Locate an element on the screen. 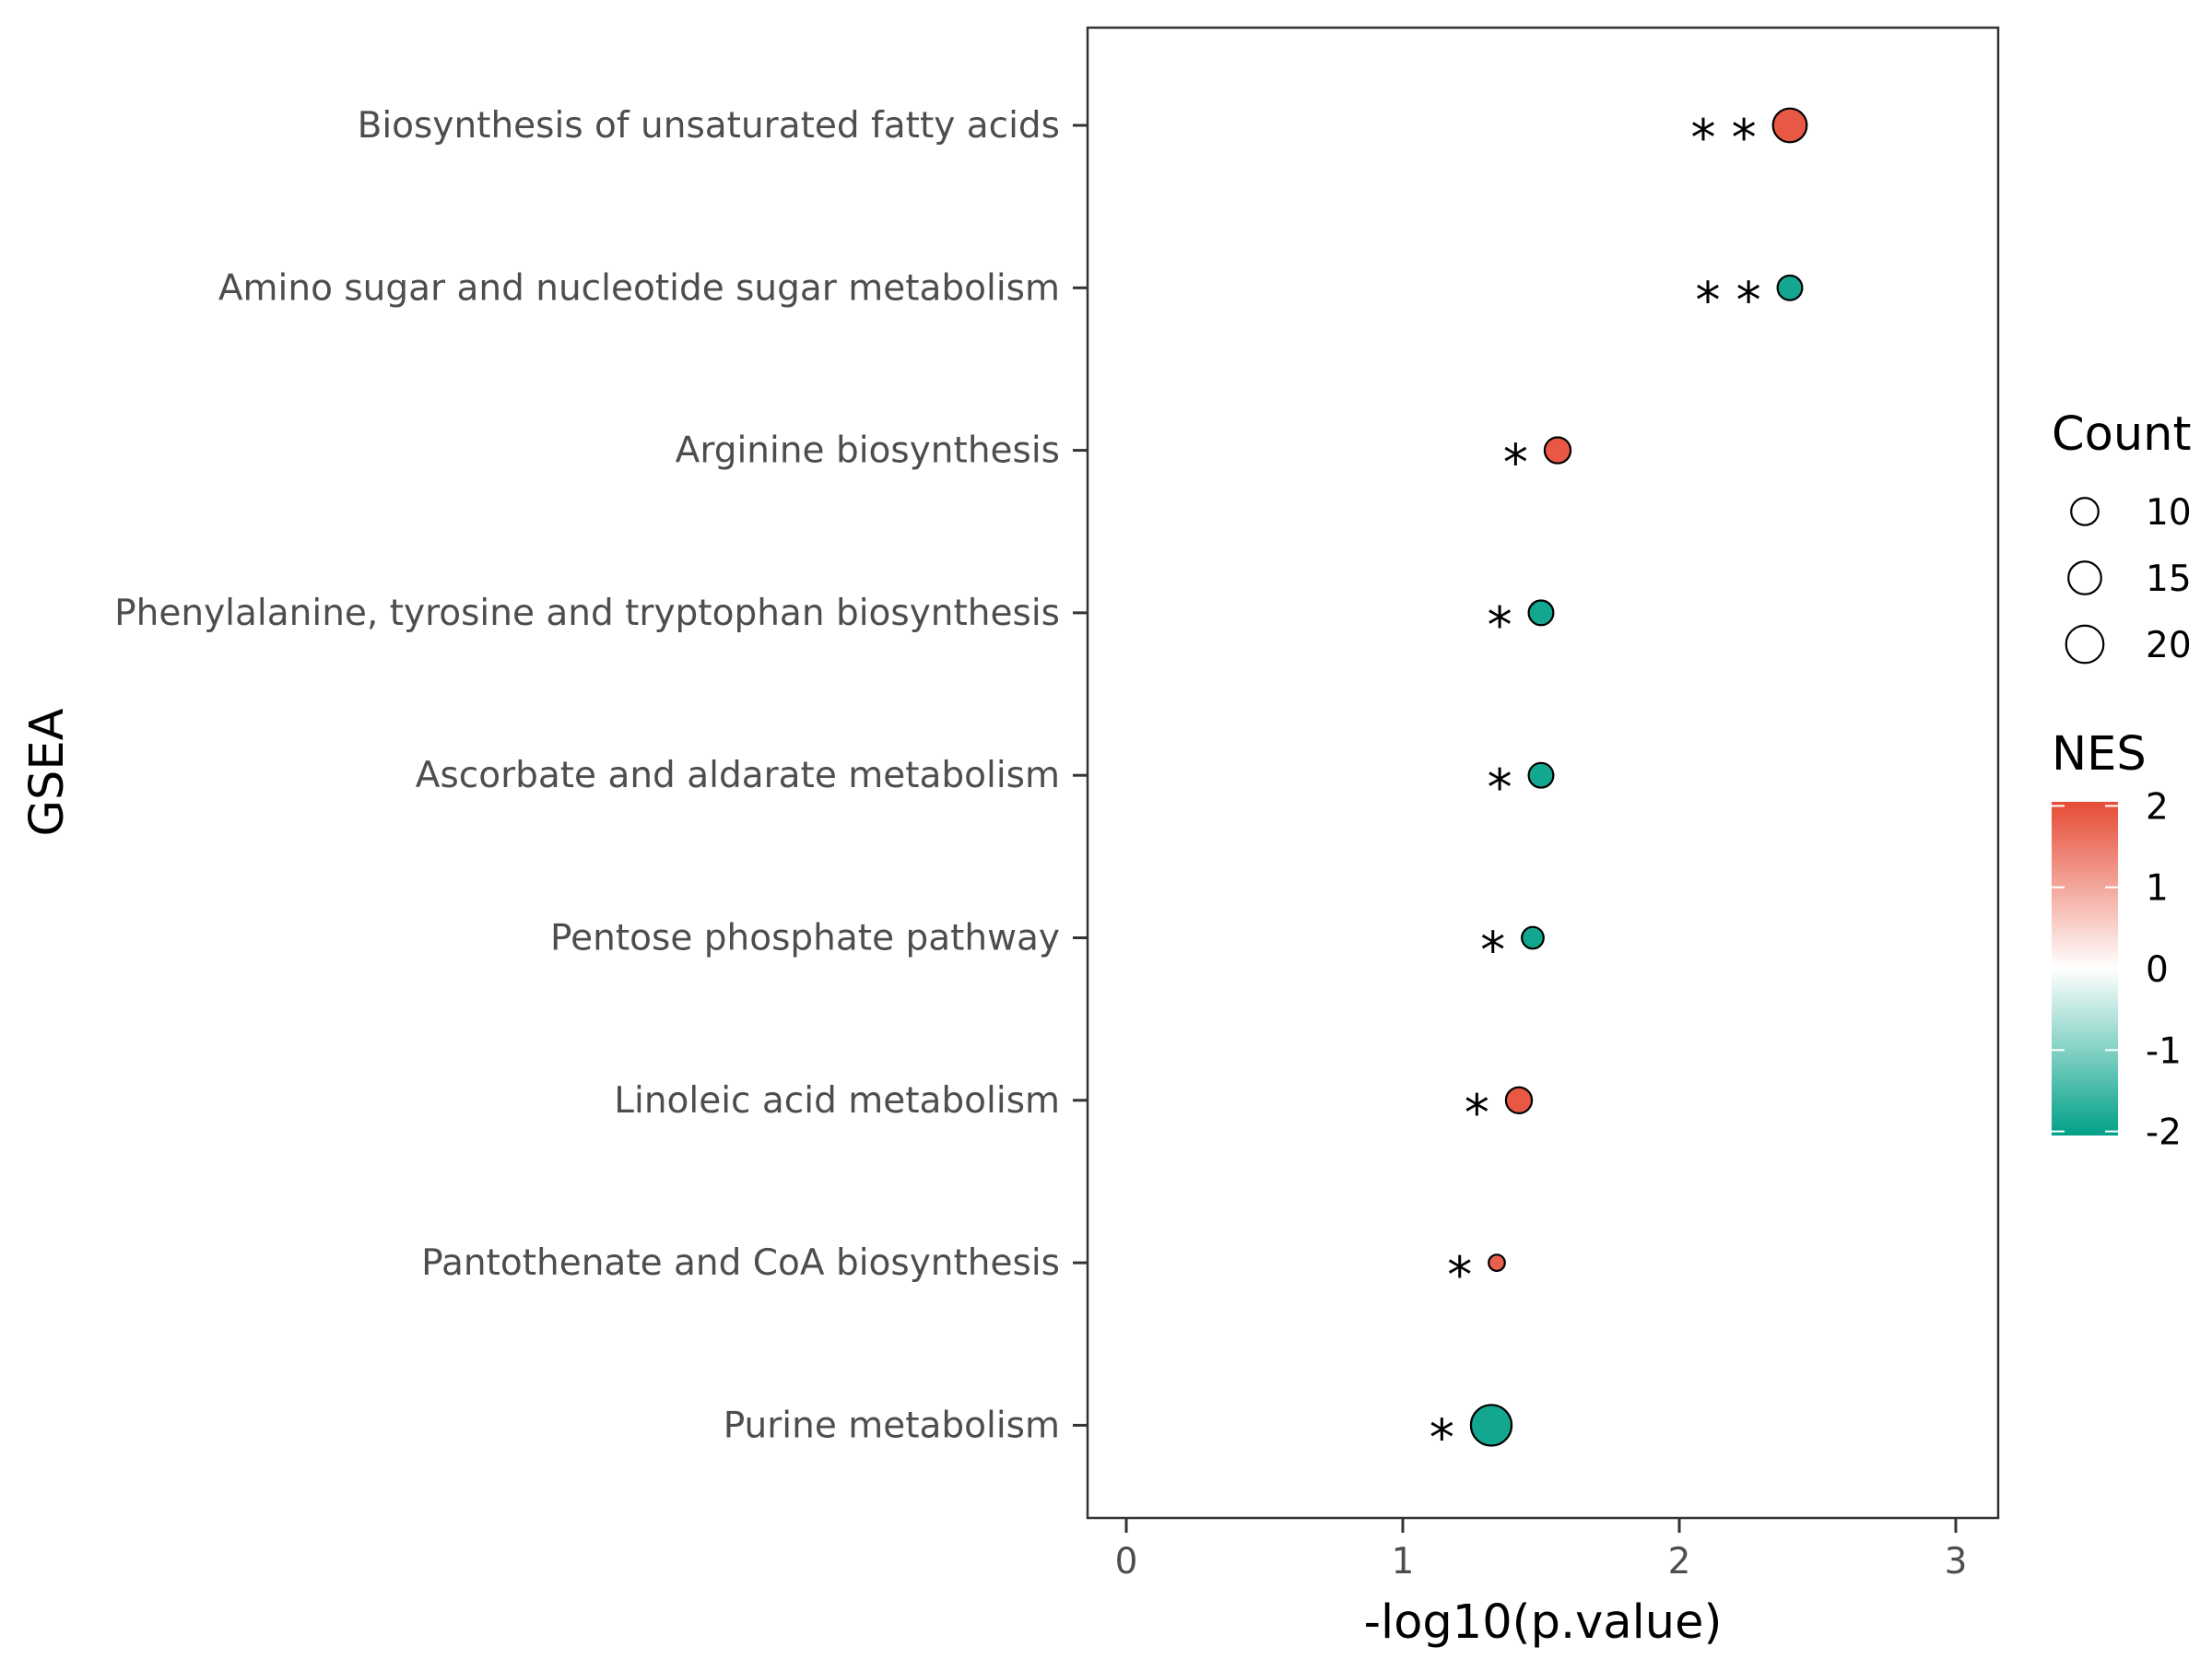 This screenshot has width=2212, height=1659. nes-tick-label: 0 is located at coordinates (2157, 970).